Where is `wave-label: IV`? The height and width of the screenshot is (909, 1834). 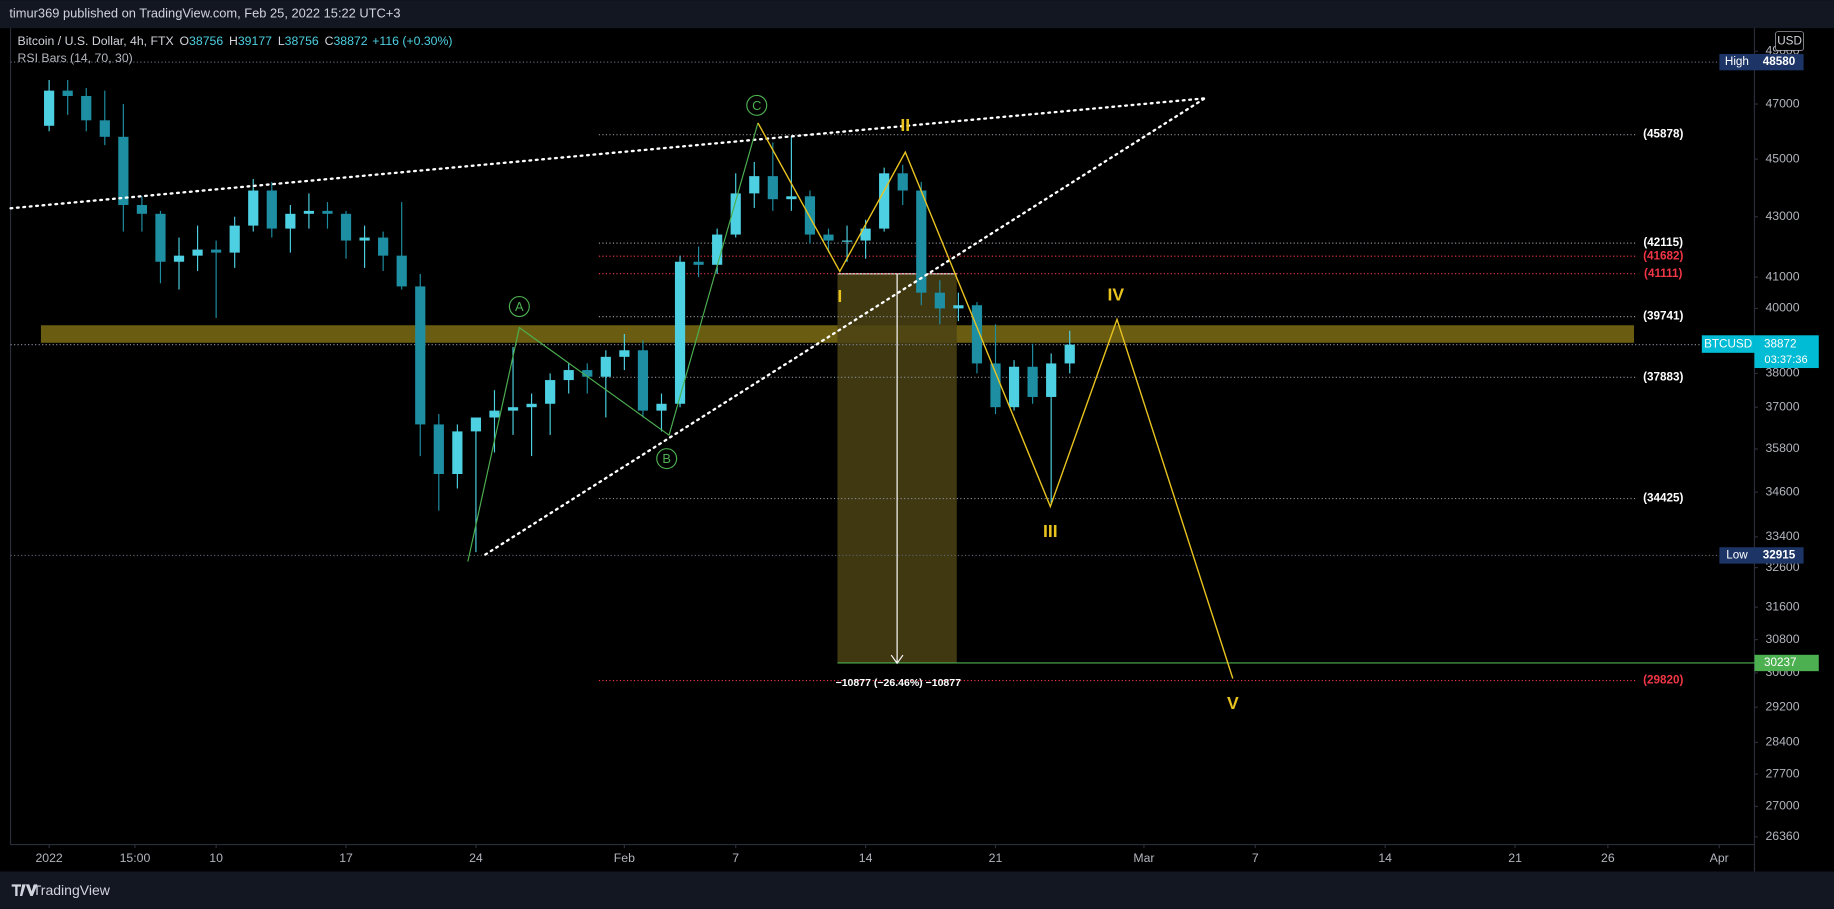 wave-label: IV is located at coordinates (1116, 295).